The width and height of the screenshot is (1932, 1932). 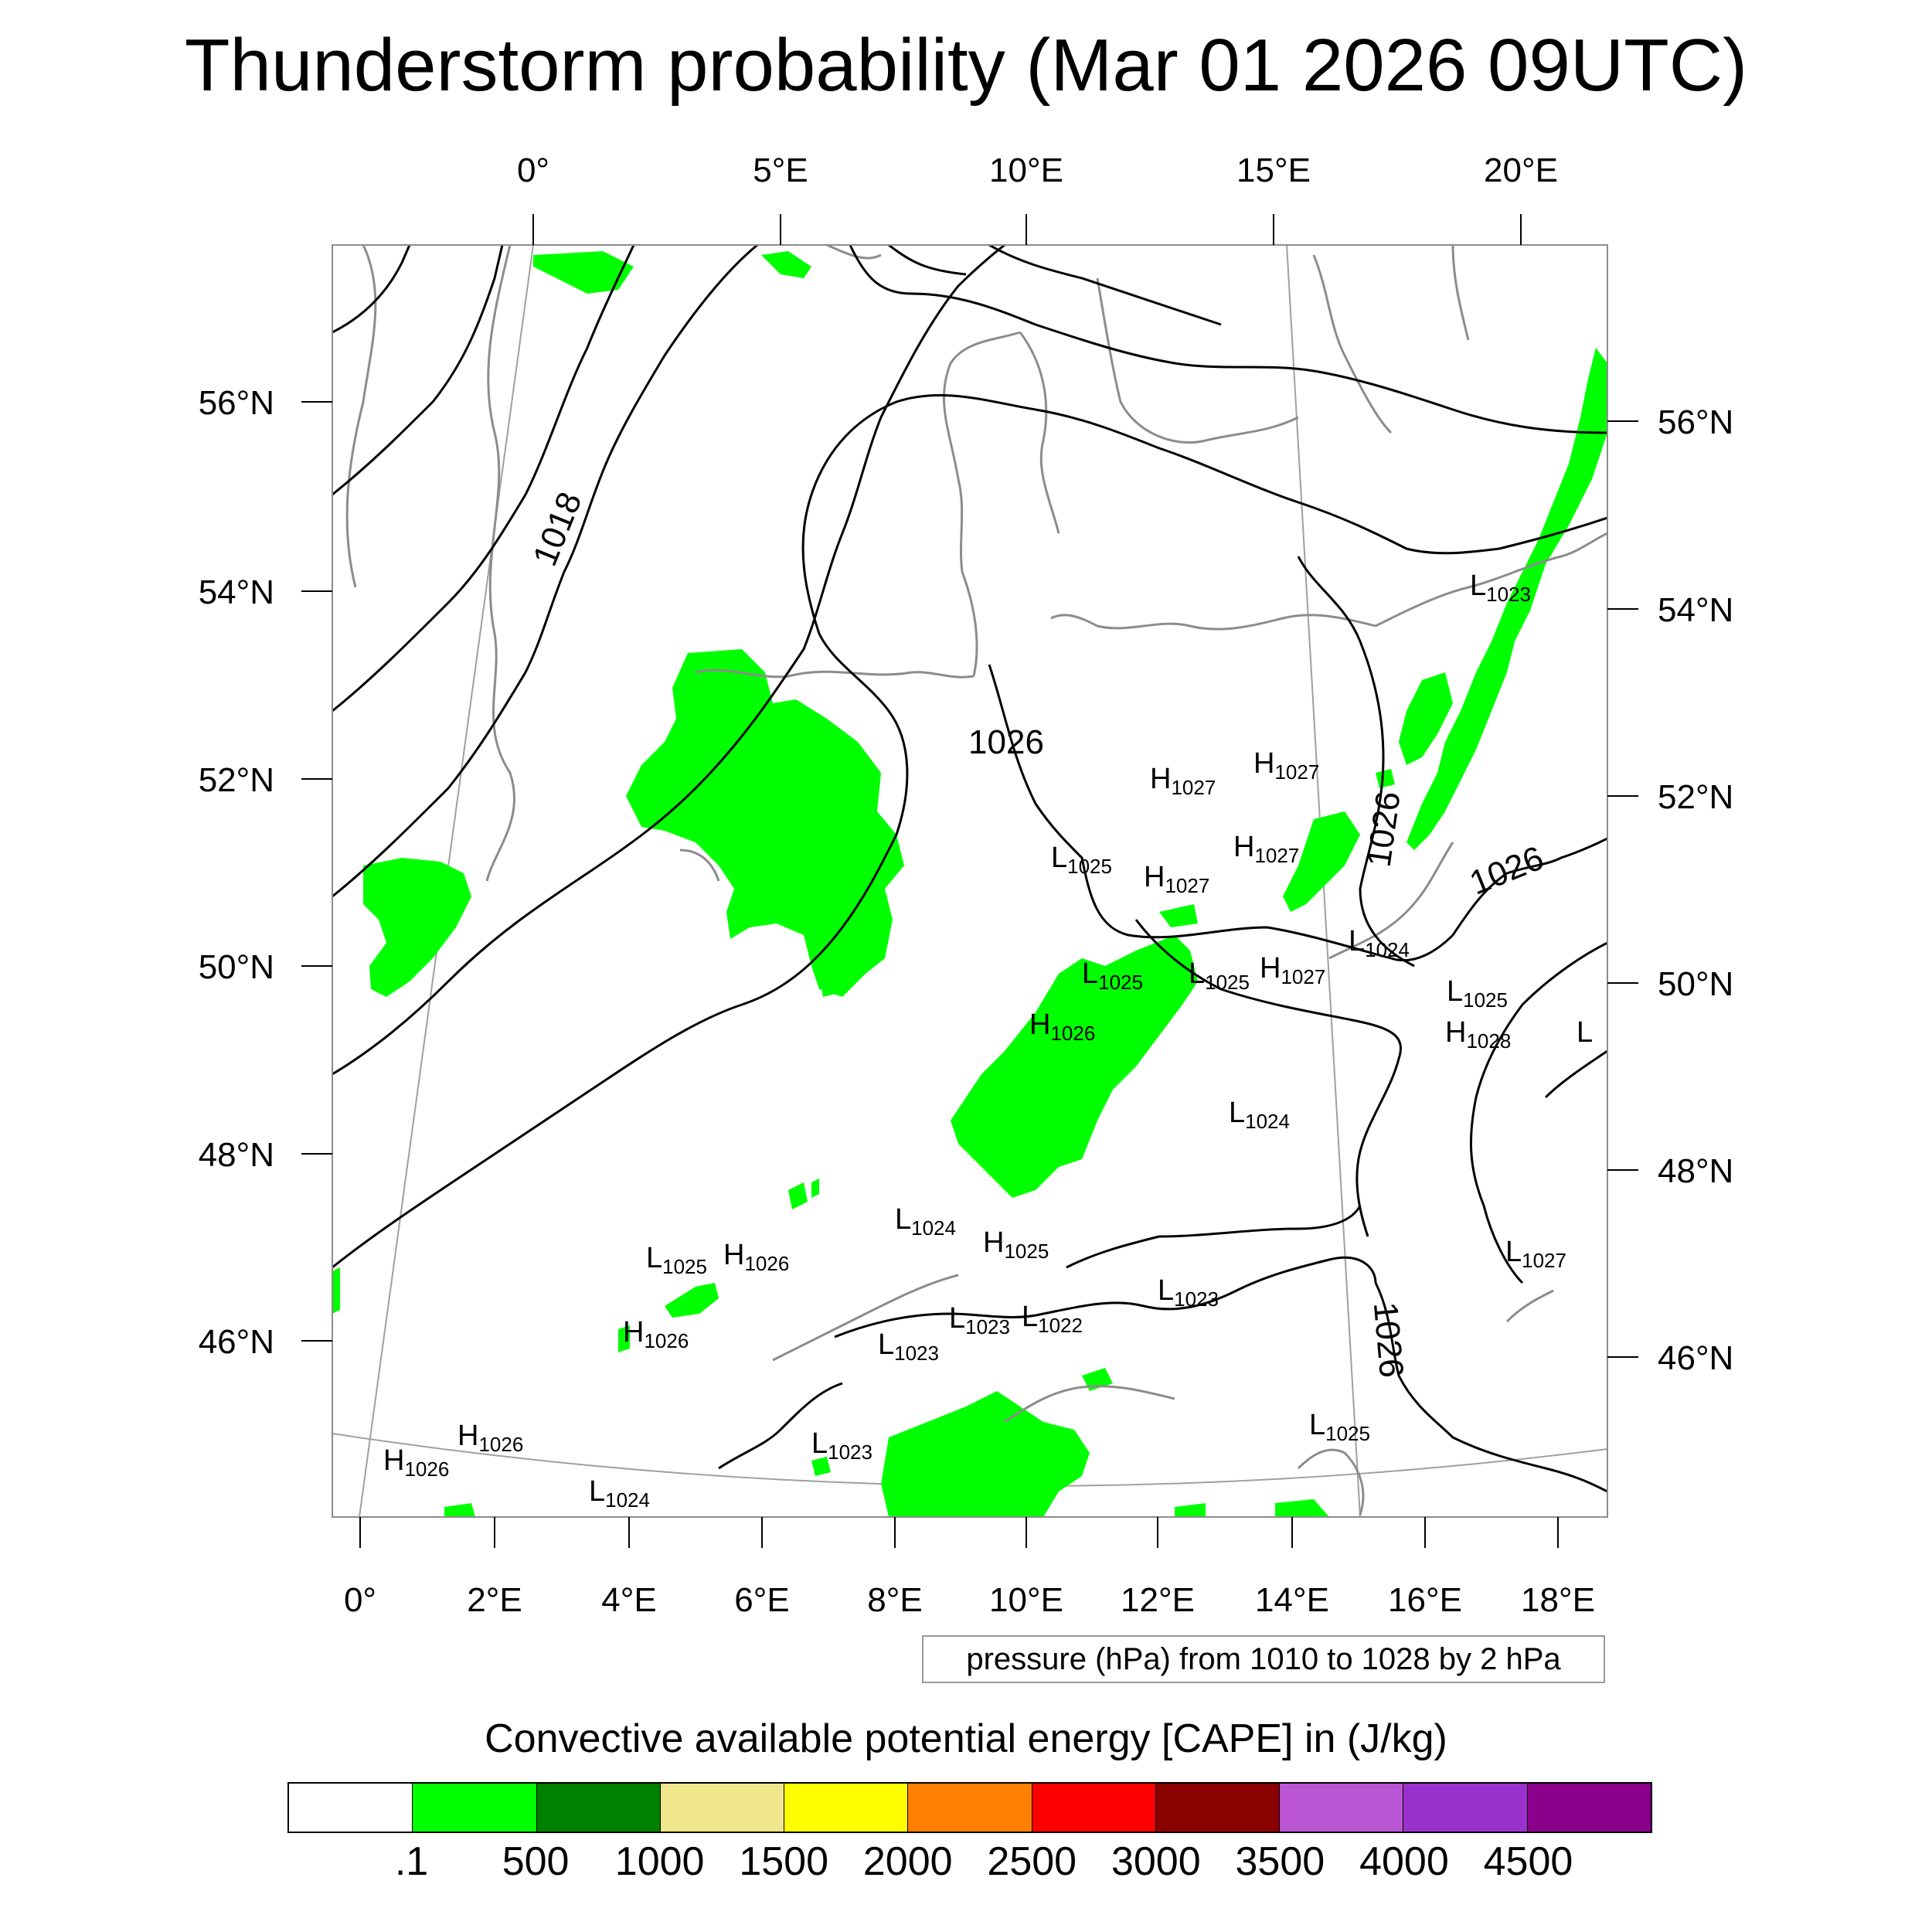 I want to click on colorbar-label: .1, so click(x=411, y=1862).